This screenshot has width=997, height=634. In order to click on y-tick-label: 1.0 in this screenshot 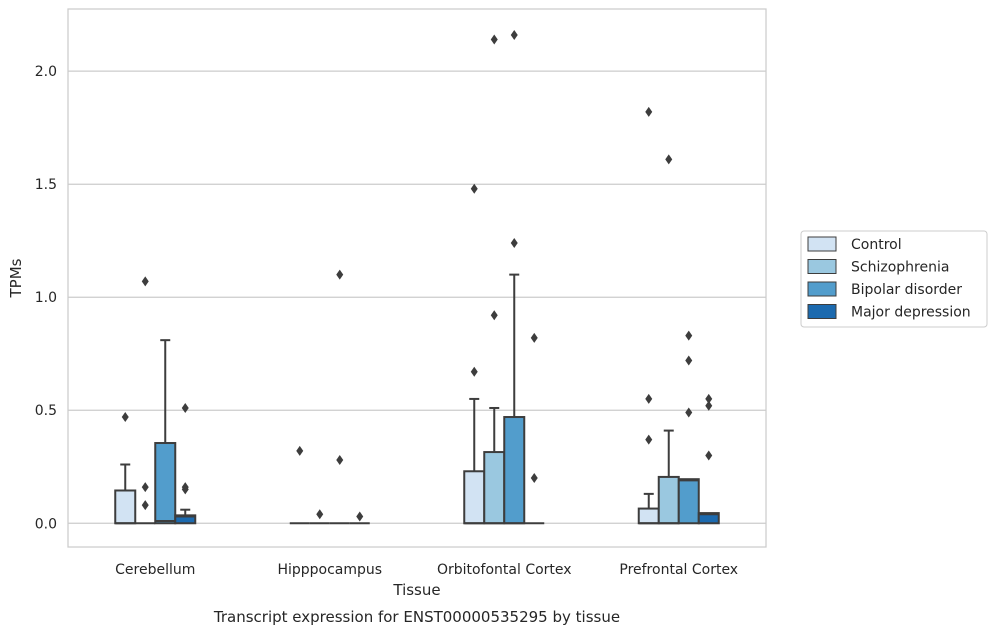, I will do `click(46, 298)`.